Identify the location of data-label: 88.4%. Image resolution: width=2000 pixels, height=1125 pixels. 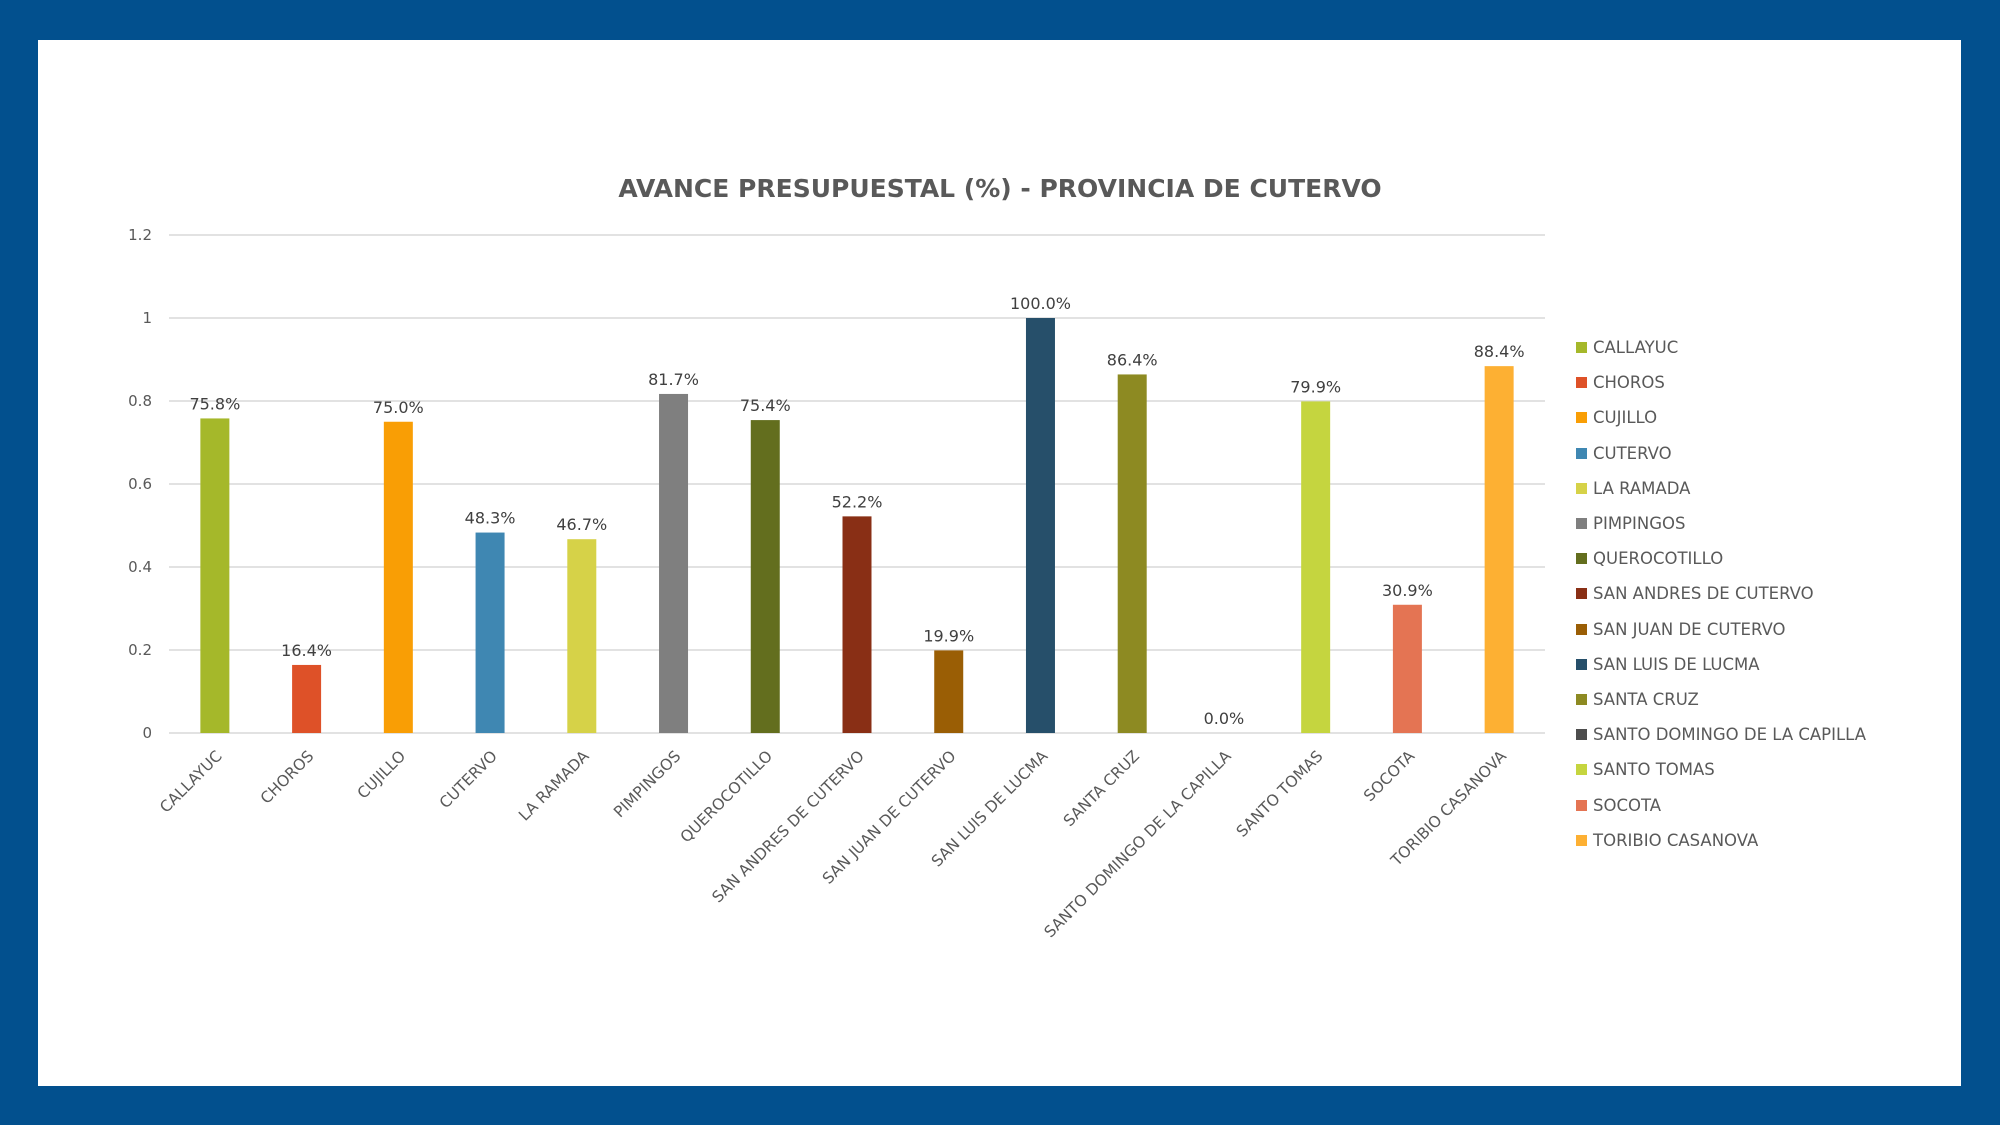
(1499, 351).